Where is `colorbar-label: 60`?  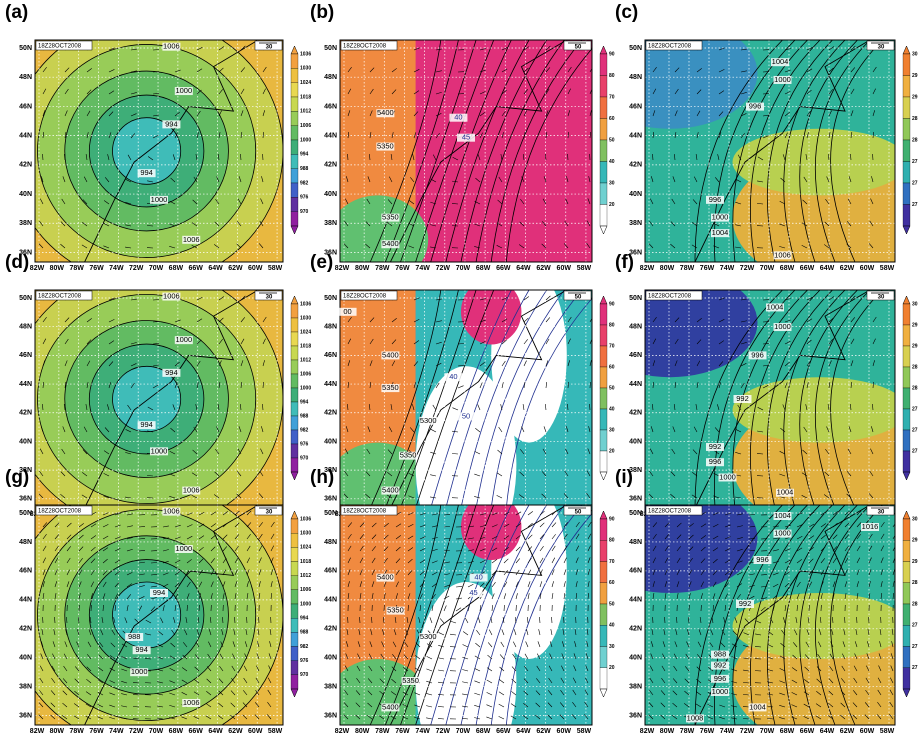 colorbar-label: 60 is located at coordinates (612, 583).